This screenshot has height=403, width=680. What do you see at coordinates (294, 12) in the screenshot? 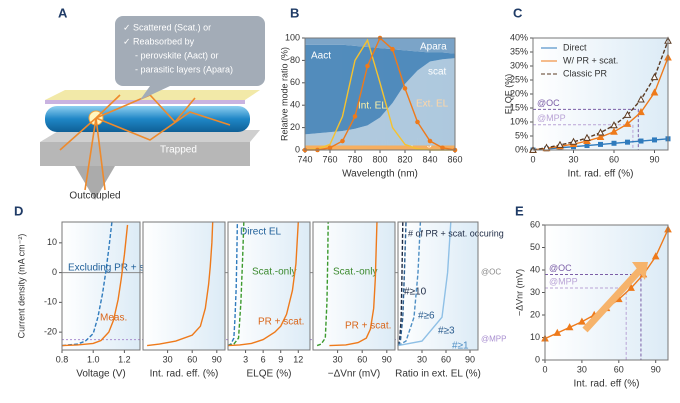
I see `panel-label: B` at bounding box center [294, 12].